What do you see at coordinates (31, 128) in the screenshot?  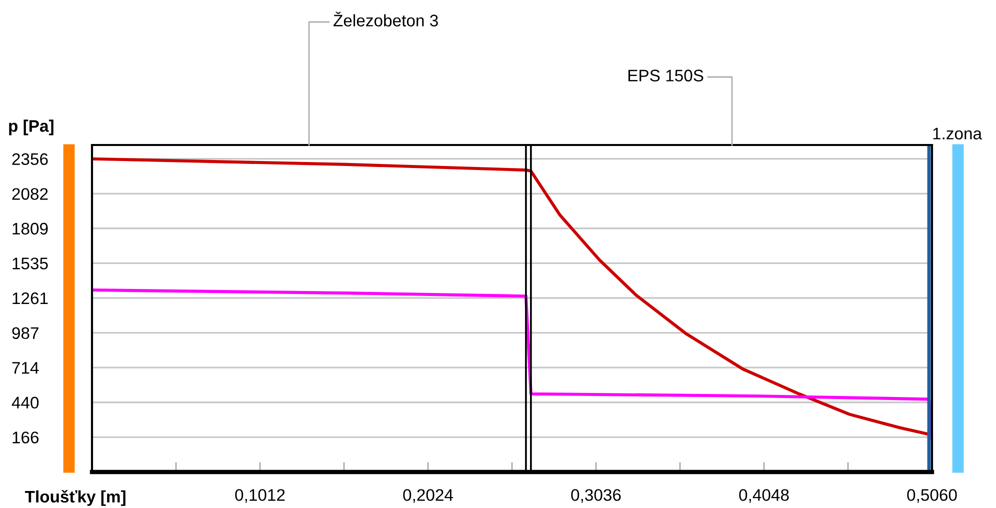 I see `y-axis-title: p [Pa]` at bounding box center [31, 128].